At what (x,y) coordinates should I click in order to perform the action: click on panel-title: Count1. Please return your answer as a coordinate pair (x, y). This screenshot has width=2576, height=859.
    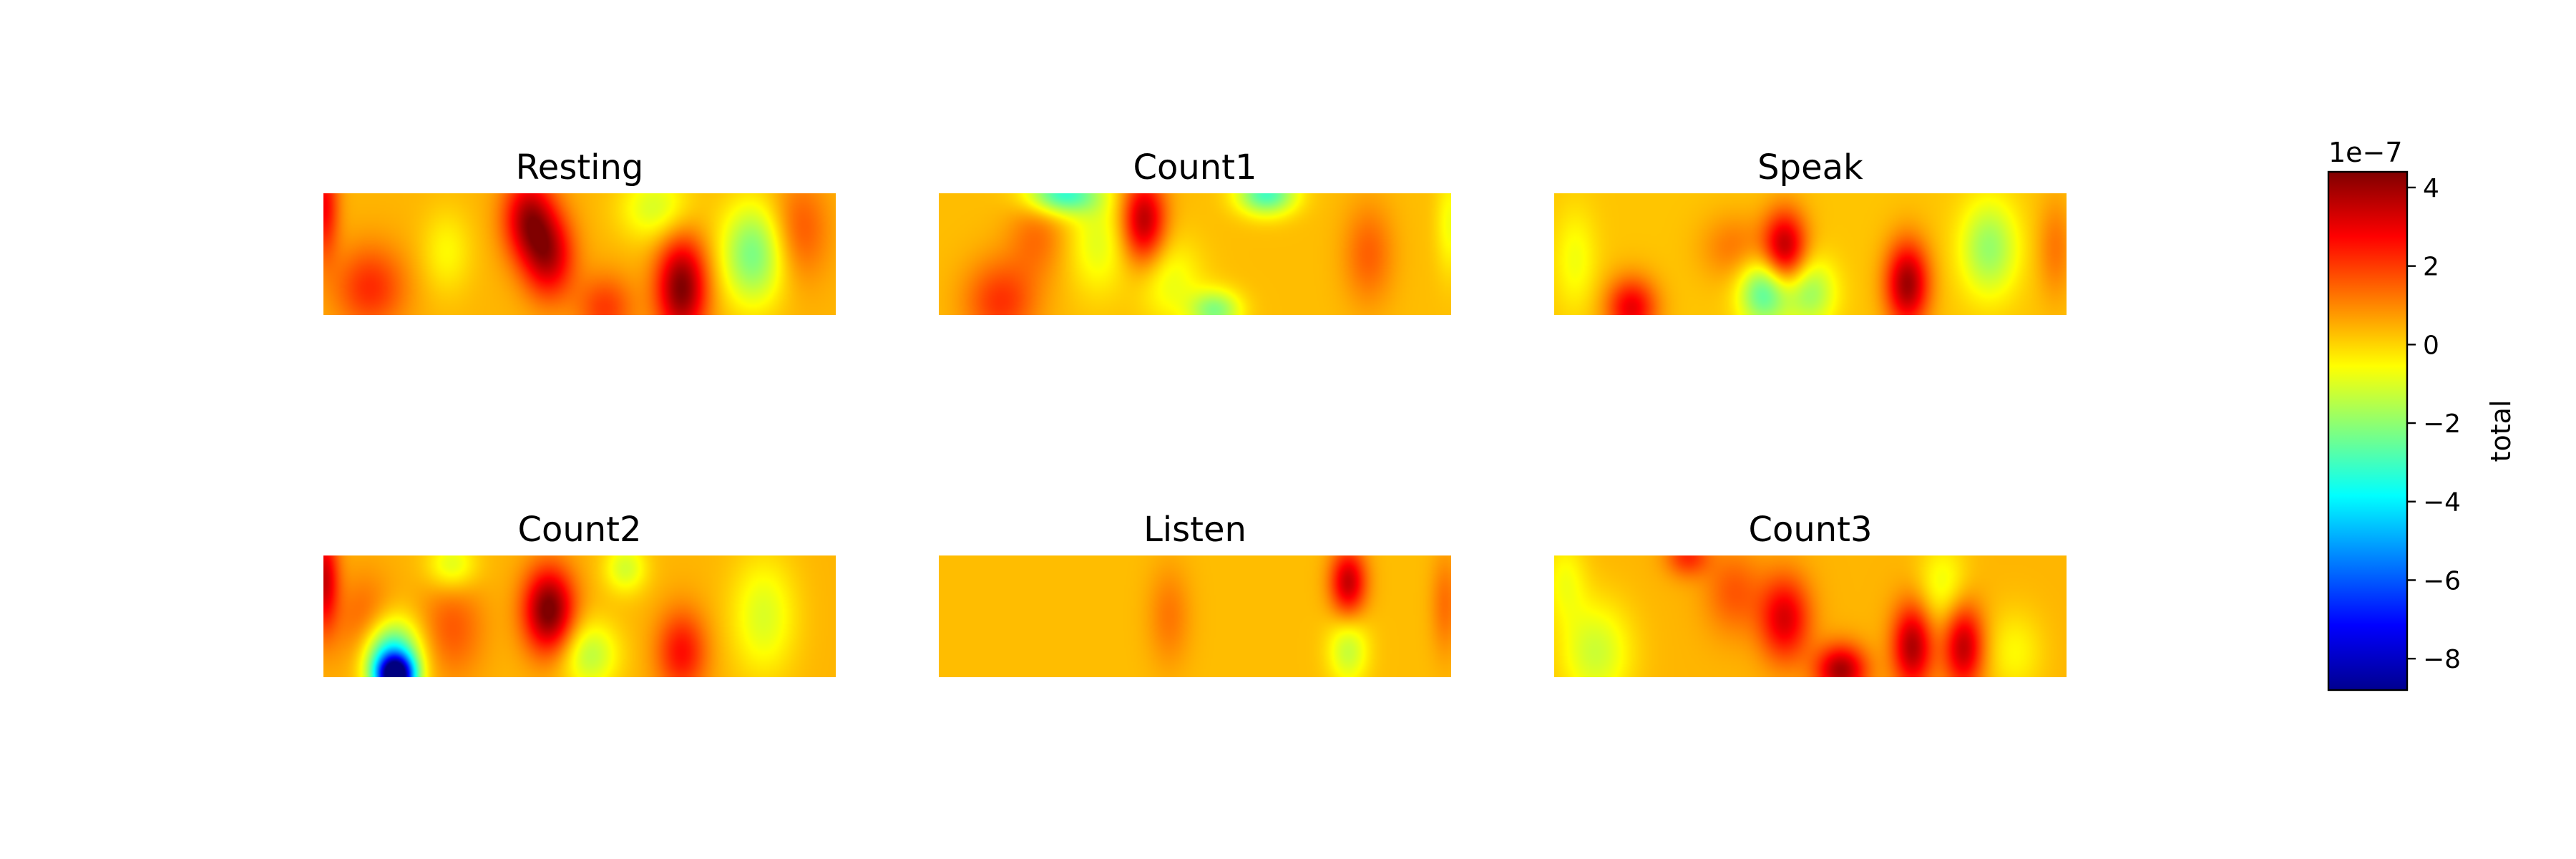
    Looking at the image, I should click on (1195, 167).